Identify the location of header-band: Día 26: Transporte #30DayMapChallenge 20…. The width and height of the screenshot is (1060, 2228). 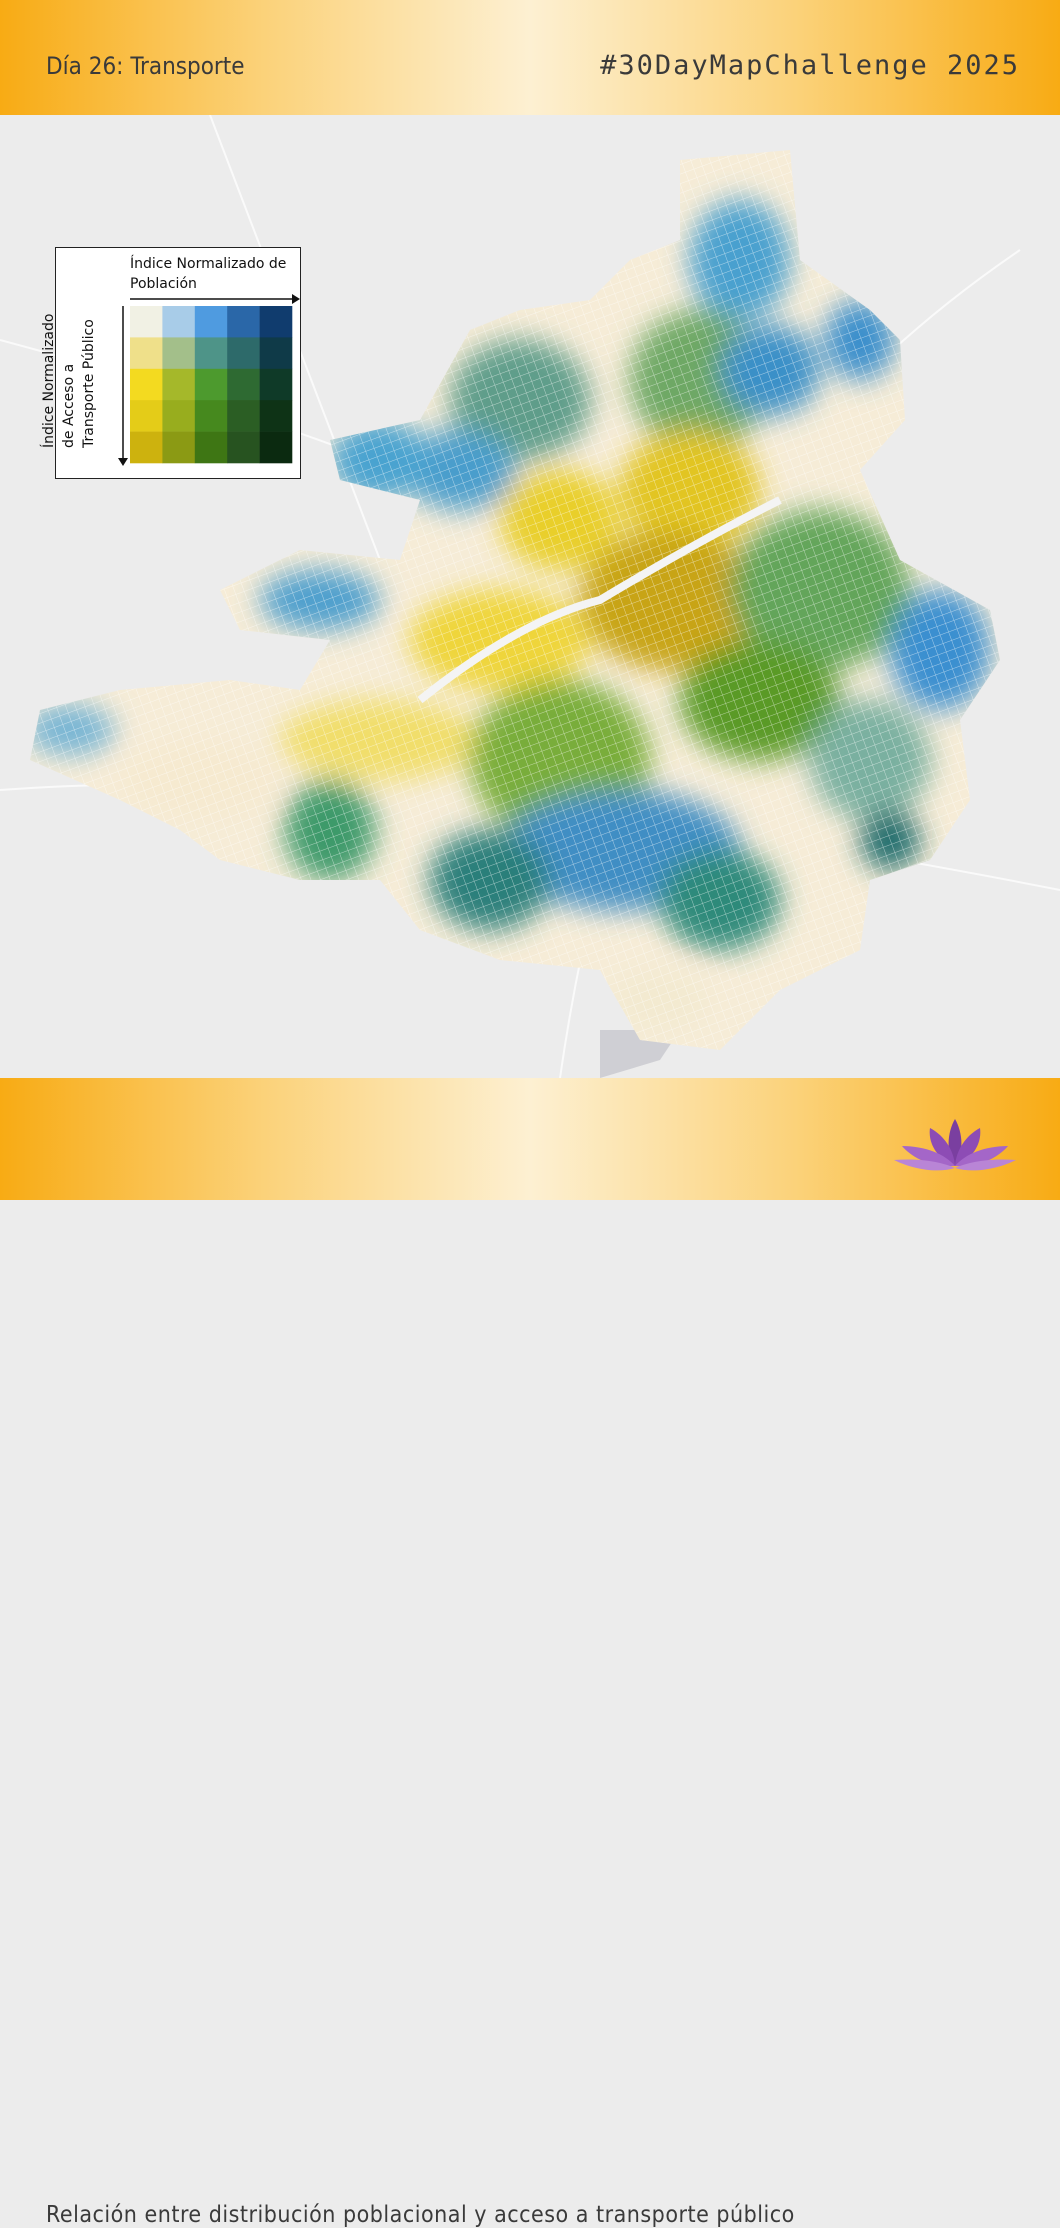
(530, 57).